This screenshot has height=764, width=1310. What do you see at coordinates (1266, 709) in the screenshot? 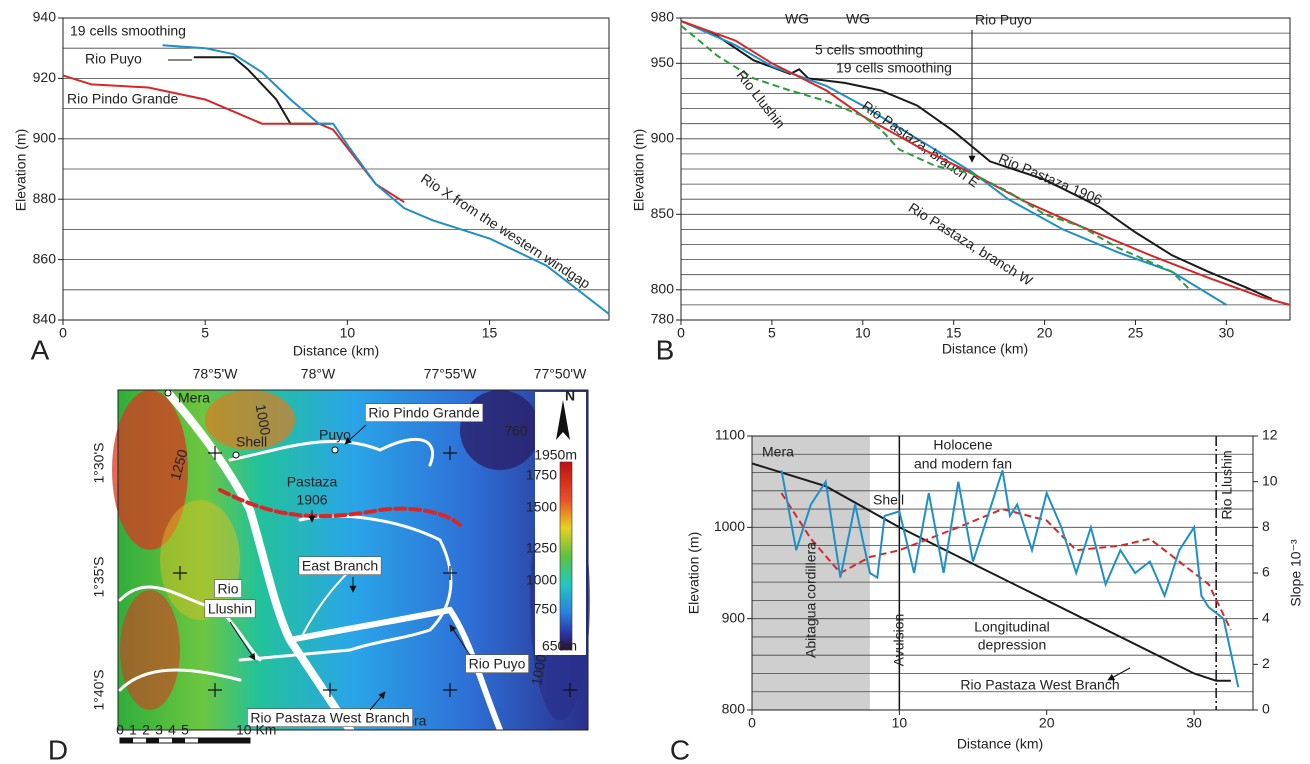
I see `y2-tick-label: 0` at bounding box center [1266, 709].